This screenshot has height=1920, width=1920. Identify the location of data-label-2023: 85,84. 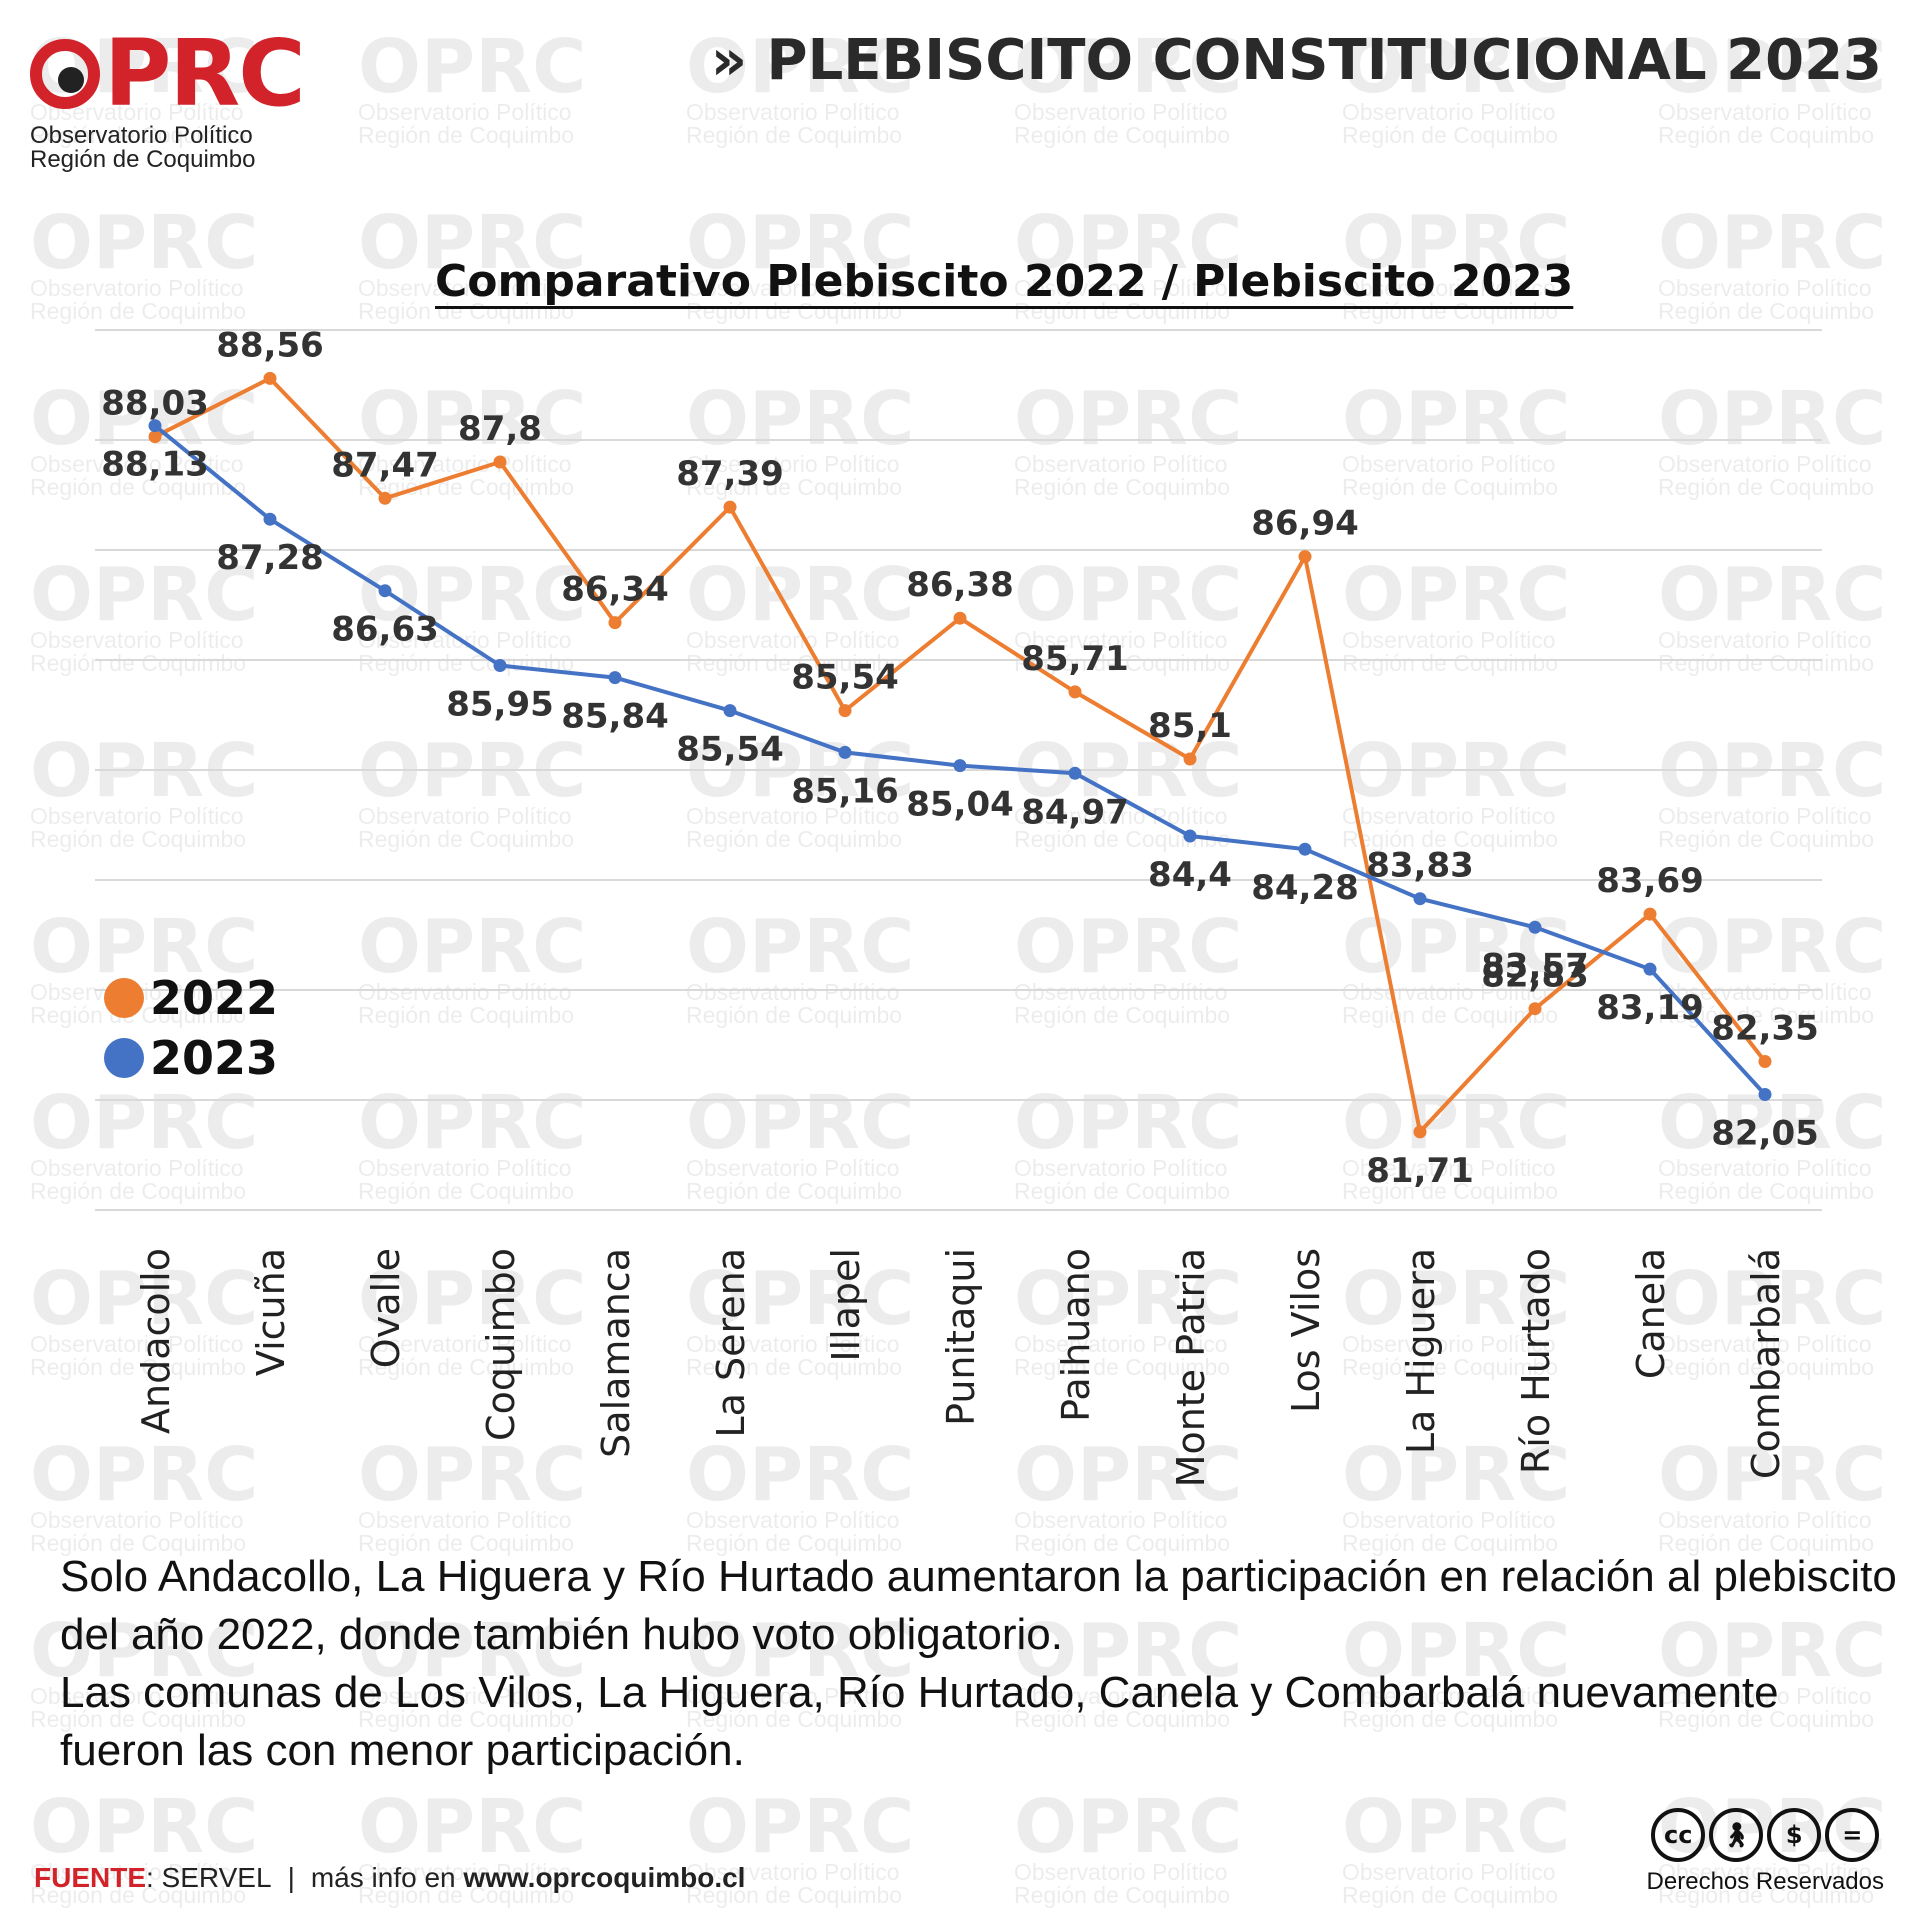
(615, 717).